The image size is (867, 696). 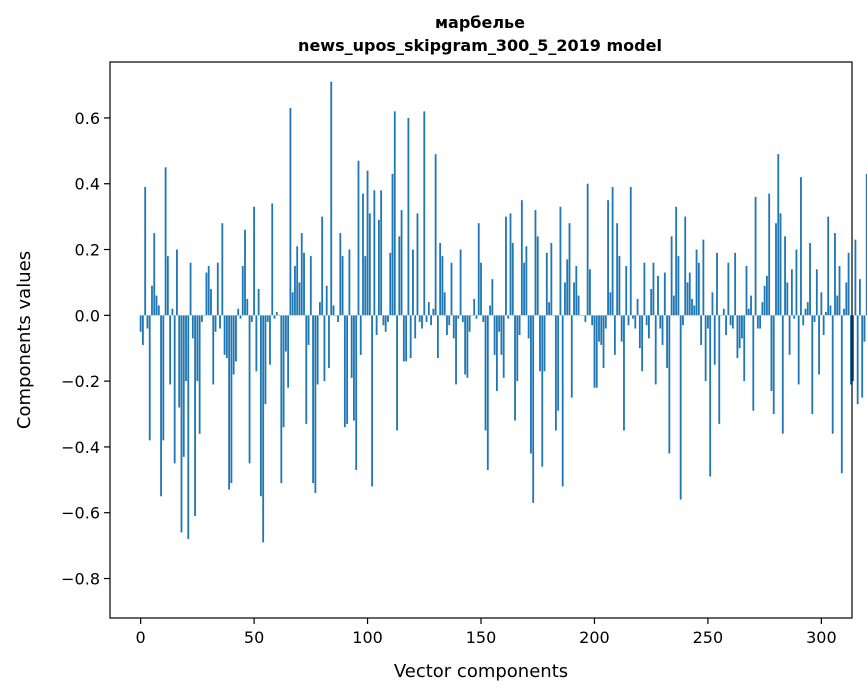 I want to click on x-tick-label: 150, so click(x=481, y=637).